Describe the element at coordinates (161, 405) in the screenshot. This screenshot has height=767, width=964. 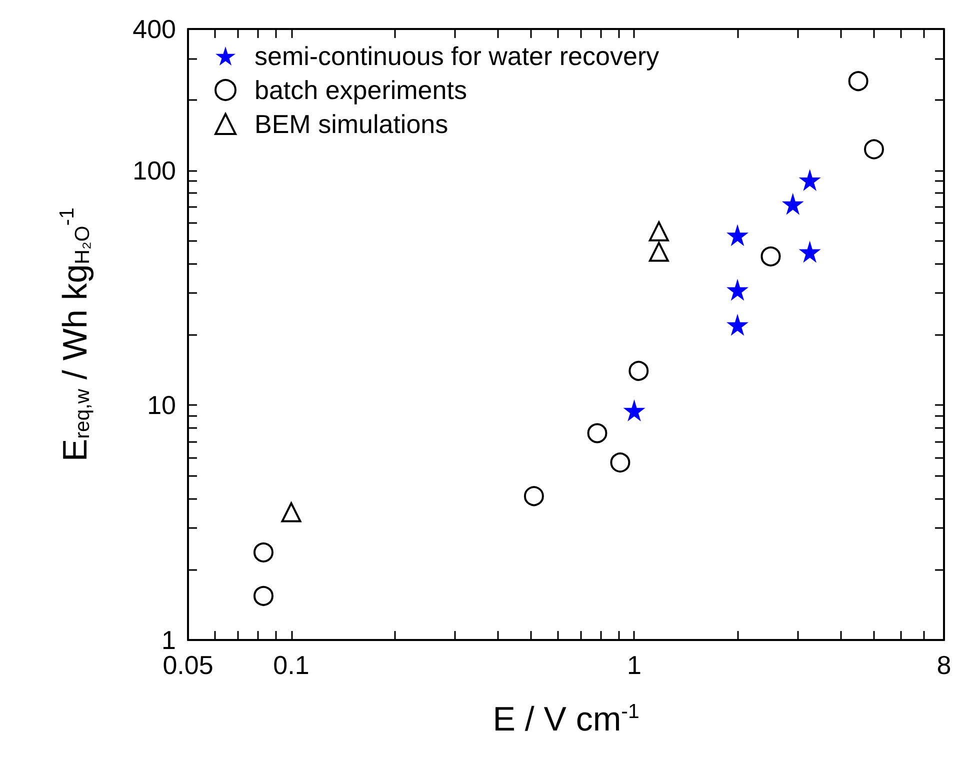
I see `y-tick-label: 10` at that location.